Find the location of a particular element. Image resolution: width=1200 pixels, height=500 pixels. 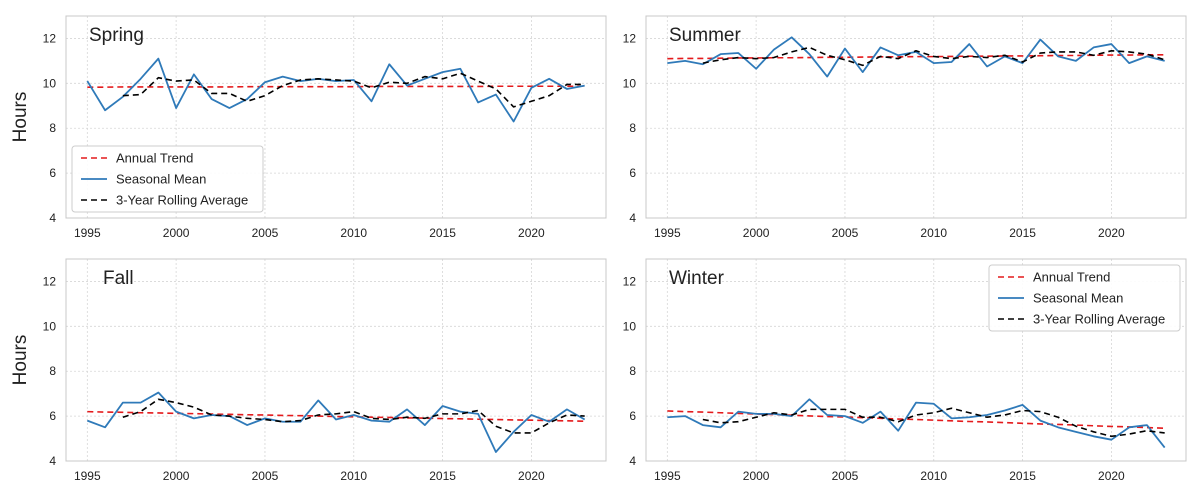

panel-title: Fall is located at coordinates (118, 278).